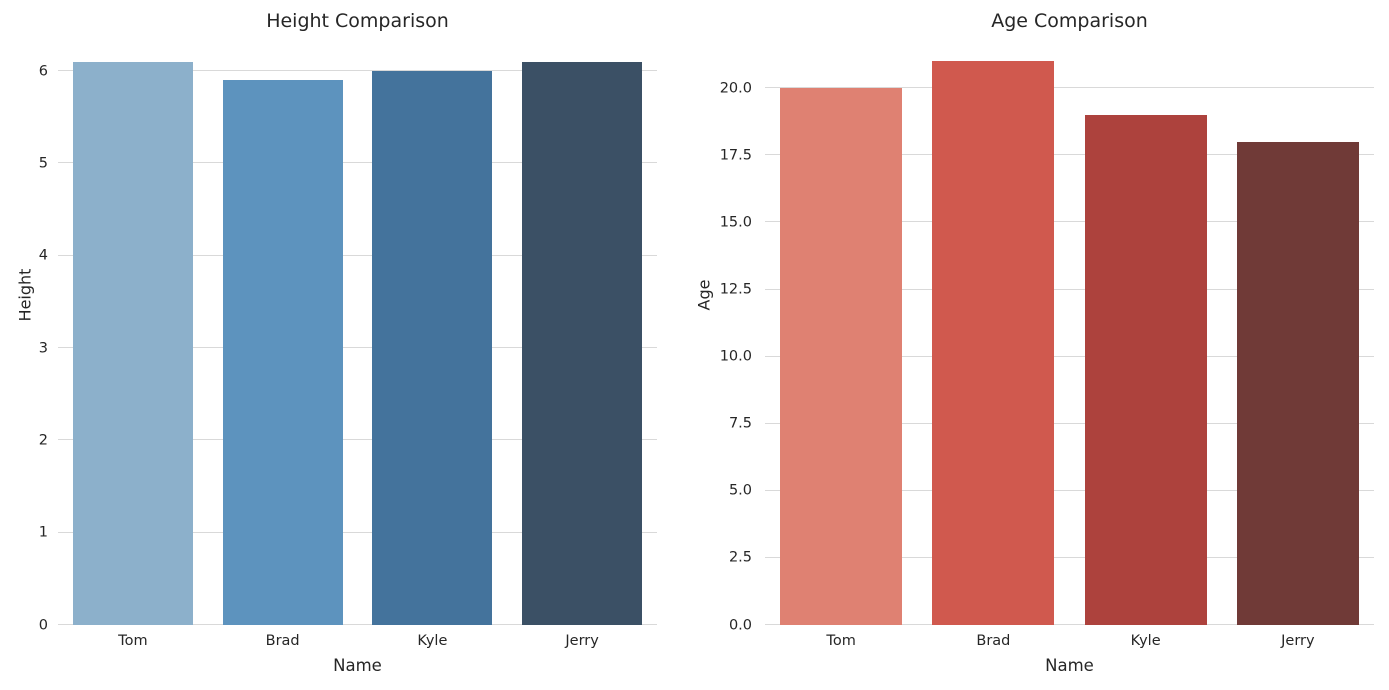 Image resolution: width=1389 pixels, height=690 pixels. I want to click on y-tick-label: 15.0, so click(735, 222).